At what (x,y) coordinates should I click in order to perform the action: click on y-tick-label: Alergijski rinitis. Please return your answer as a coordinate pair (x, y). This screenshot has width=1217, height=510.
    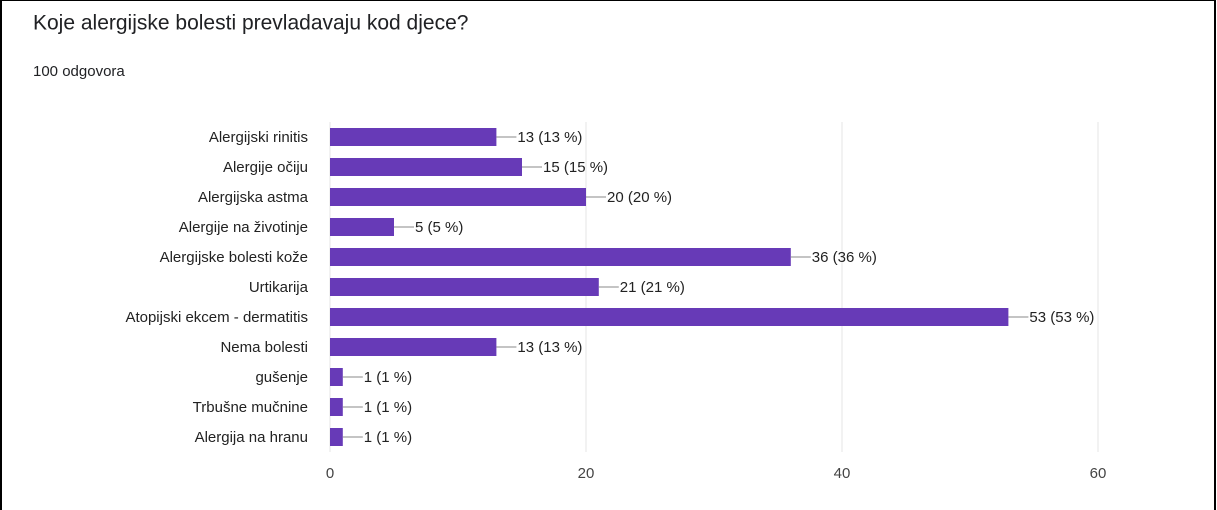
    Looking at the image, I should click on (258, 137).